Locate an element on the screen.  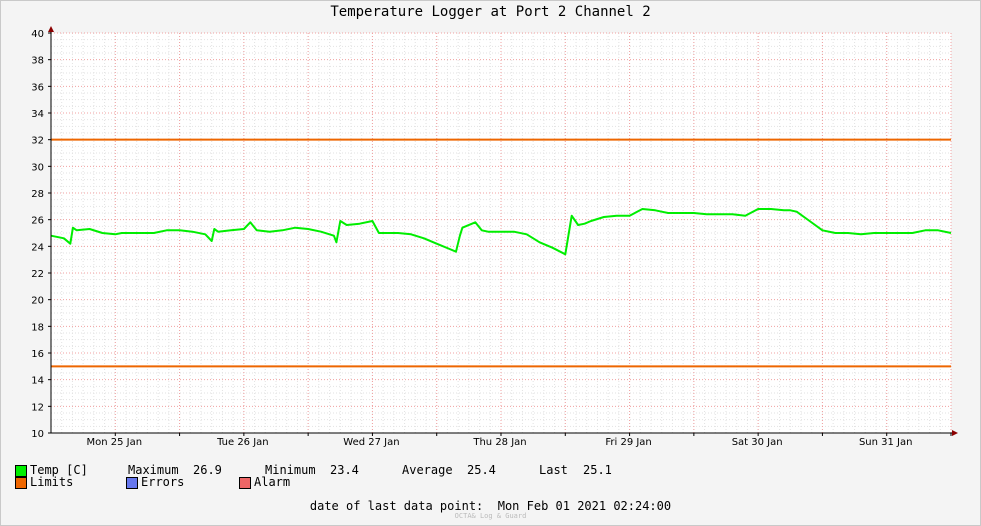
y-tick-label: 16 is located at coordinates (37, 354).